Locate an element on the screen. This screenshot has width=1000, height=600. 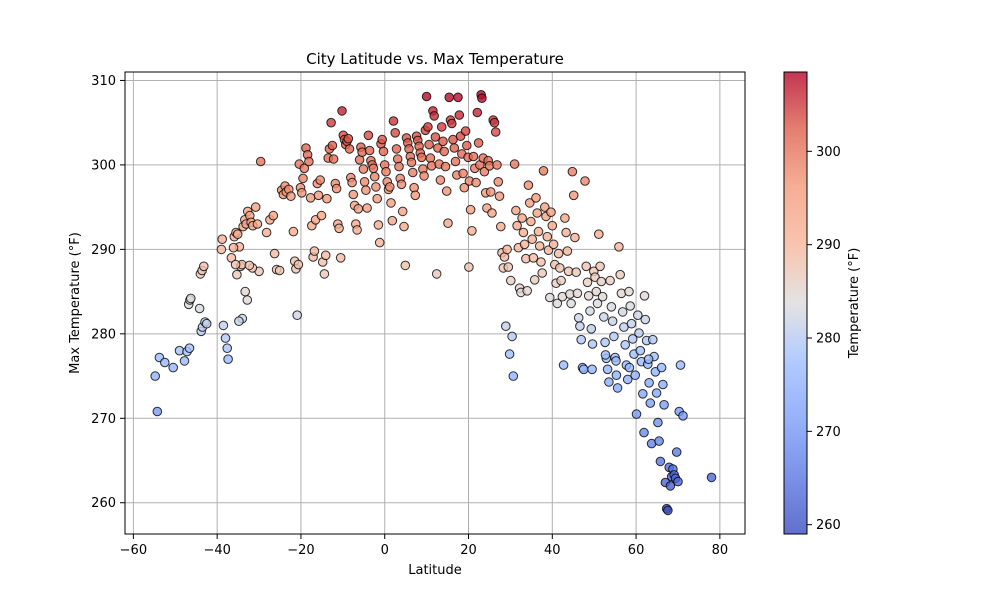
y-tick-label: 270 is located at coordinates (103, 419).